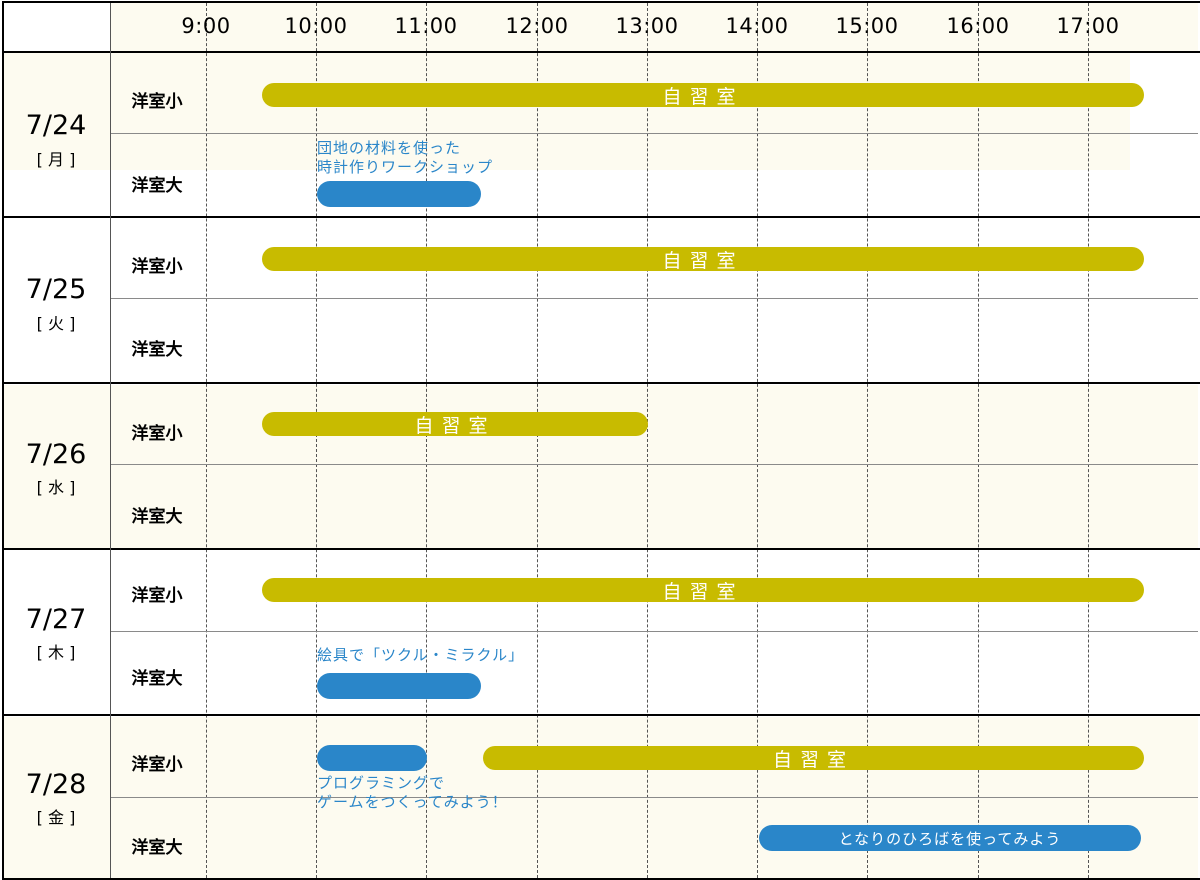 The height and width of the screenshot is (880, 1200). I want to click on time-label-16: 16:00, so click(978, 26).